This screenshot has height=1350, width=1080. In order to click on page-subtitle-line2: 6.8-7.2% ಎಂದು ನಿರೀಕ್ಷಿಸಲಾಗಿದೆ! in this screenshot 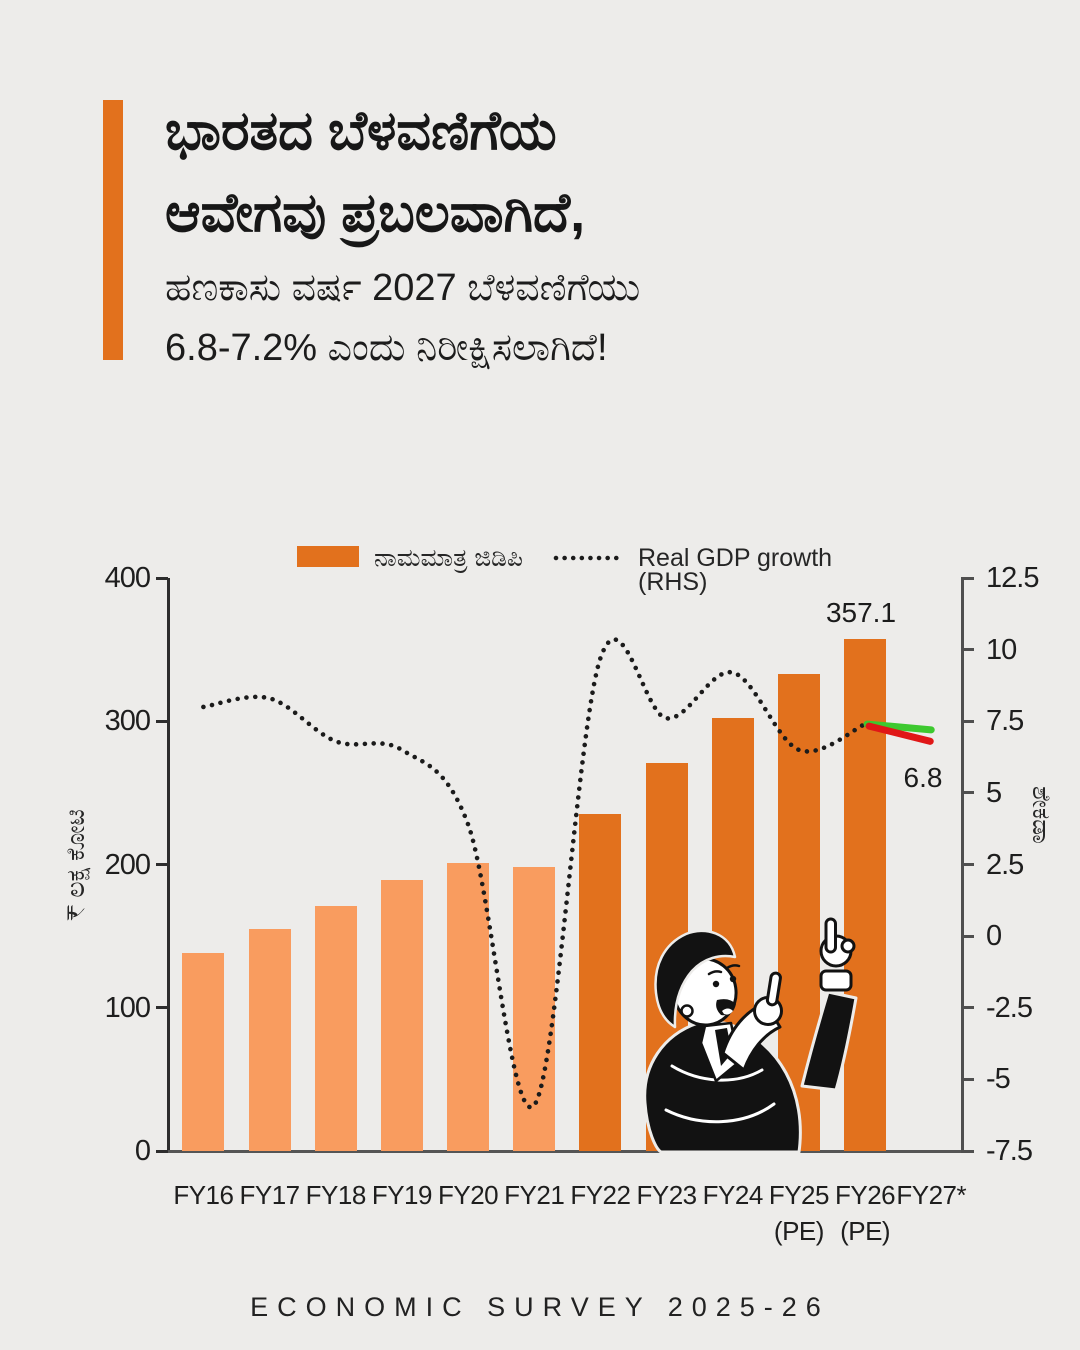, I will do `click(386, 348)`.